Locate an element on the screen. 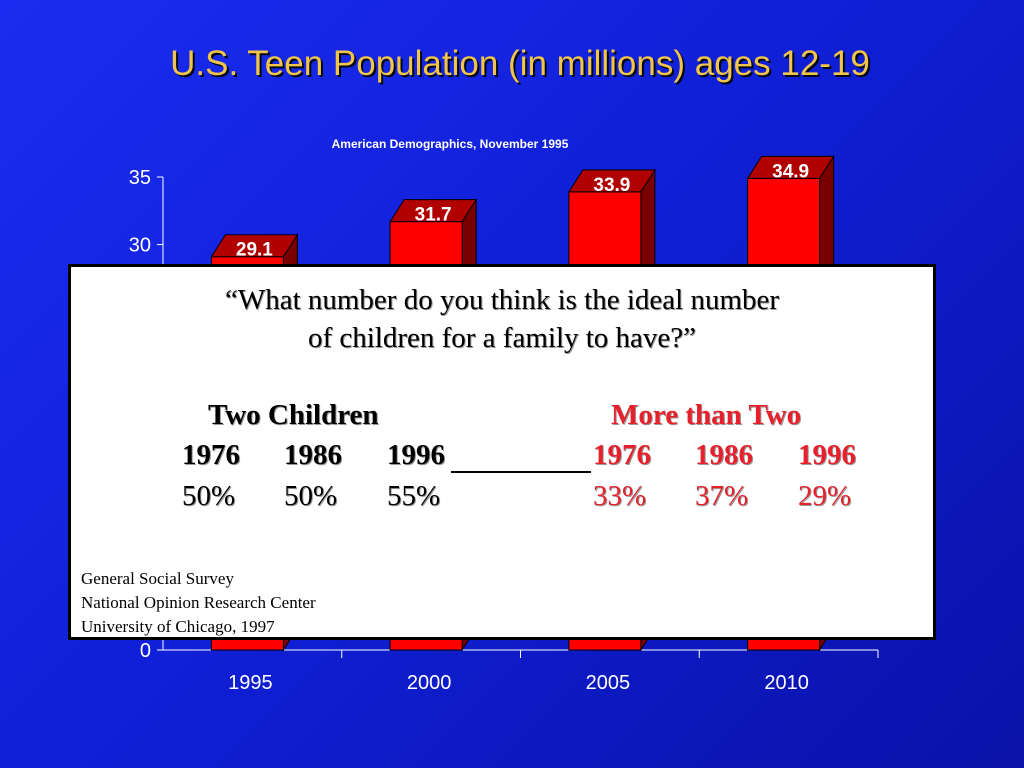  source-line-2: National Opinion Research Center is located at coordinates (198, 602).